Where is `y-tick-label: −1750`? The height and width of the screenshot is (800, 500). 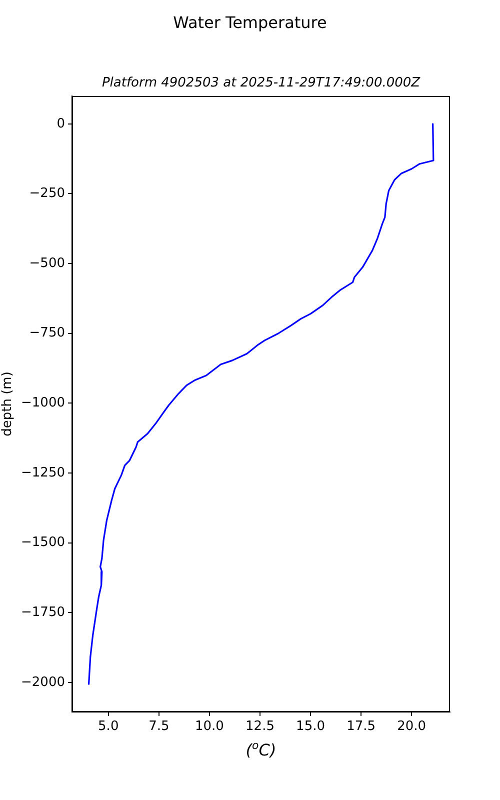 y-tick-label: −1750 is located at coordinates (43, 612).